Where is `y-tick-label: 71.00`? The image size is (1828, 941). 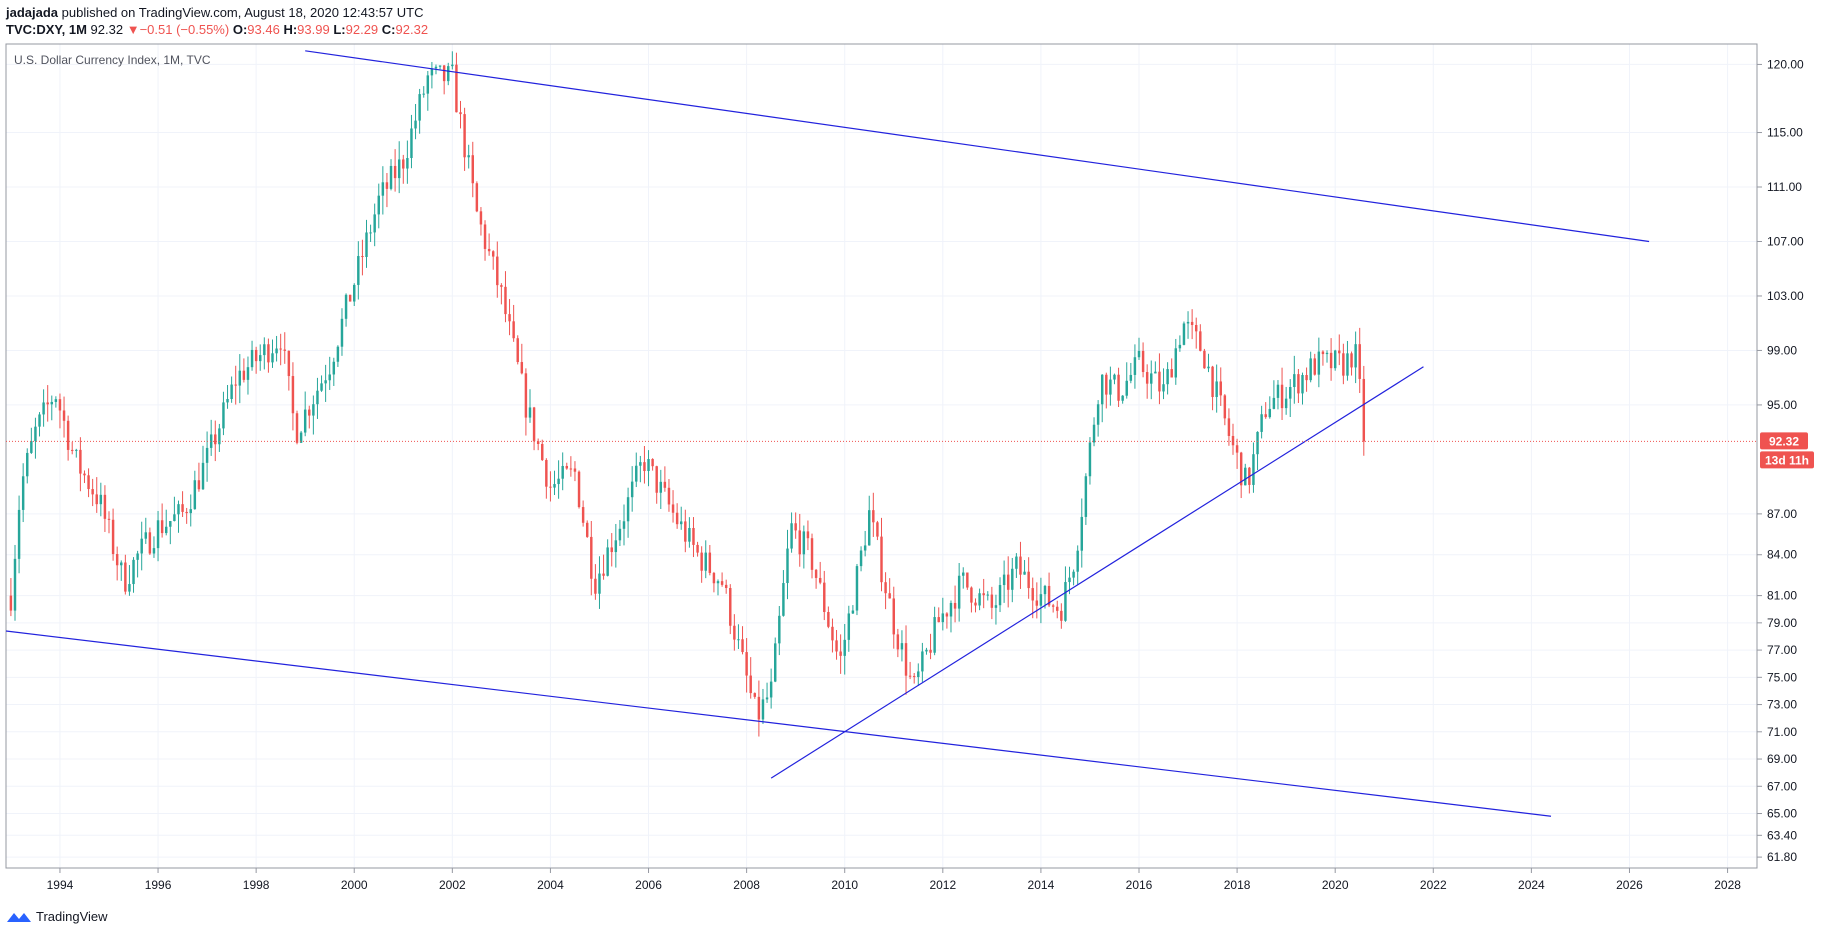 y-tick-label: 71.00 is located at coordinates (1782, 732).